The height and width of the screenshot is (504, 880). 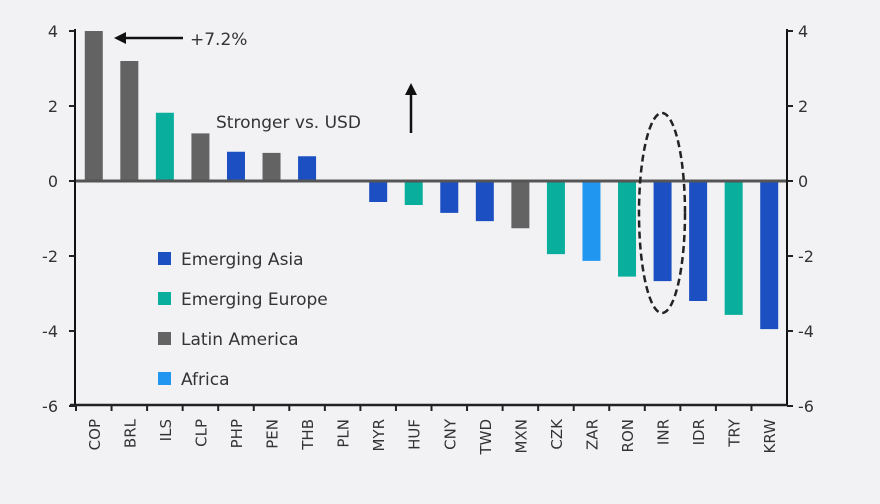 What do you see at coordinates (242, 260) in the screenshot?
I see `legend-label: Emerging Asia` at bounding box center [242, 260].